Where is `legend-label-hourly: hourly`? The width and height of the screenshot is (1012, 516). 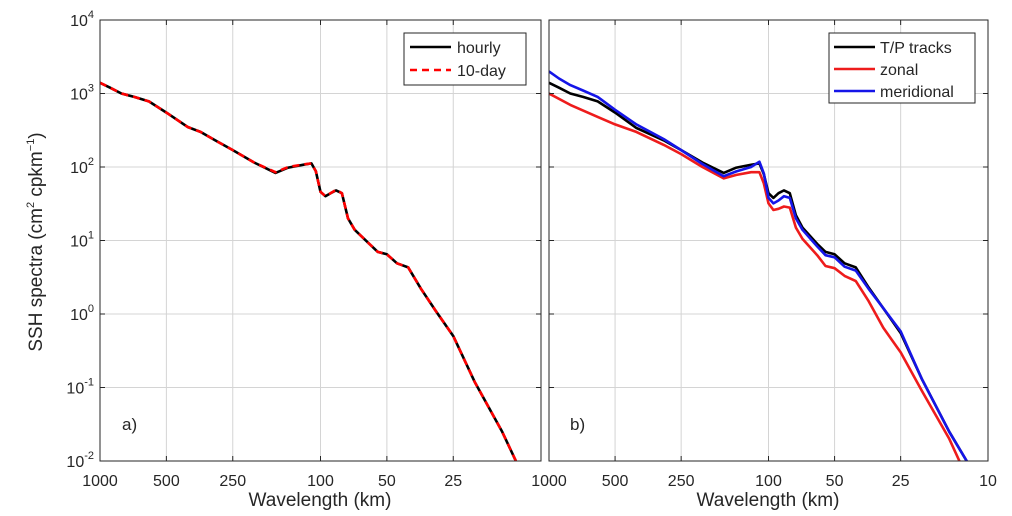 legend-label-hourly: hourly is located at coordinates (479, 48).